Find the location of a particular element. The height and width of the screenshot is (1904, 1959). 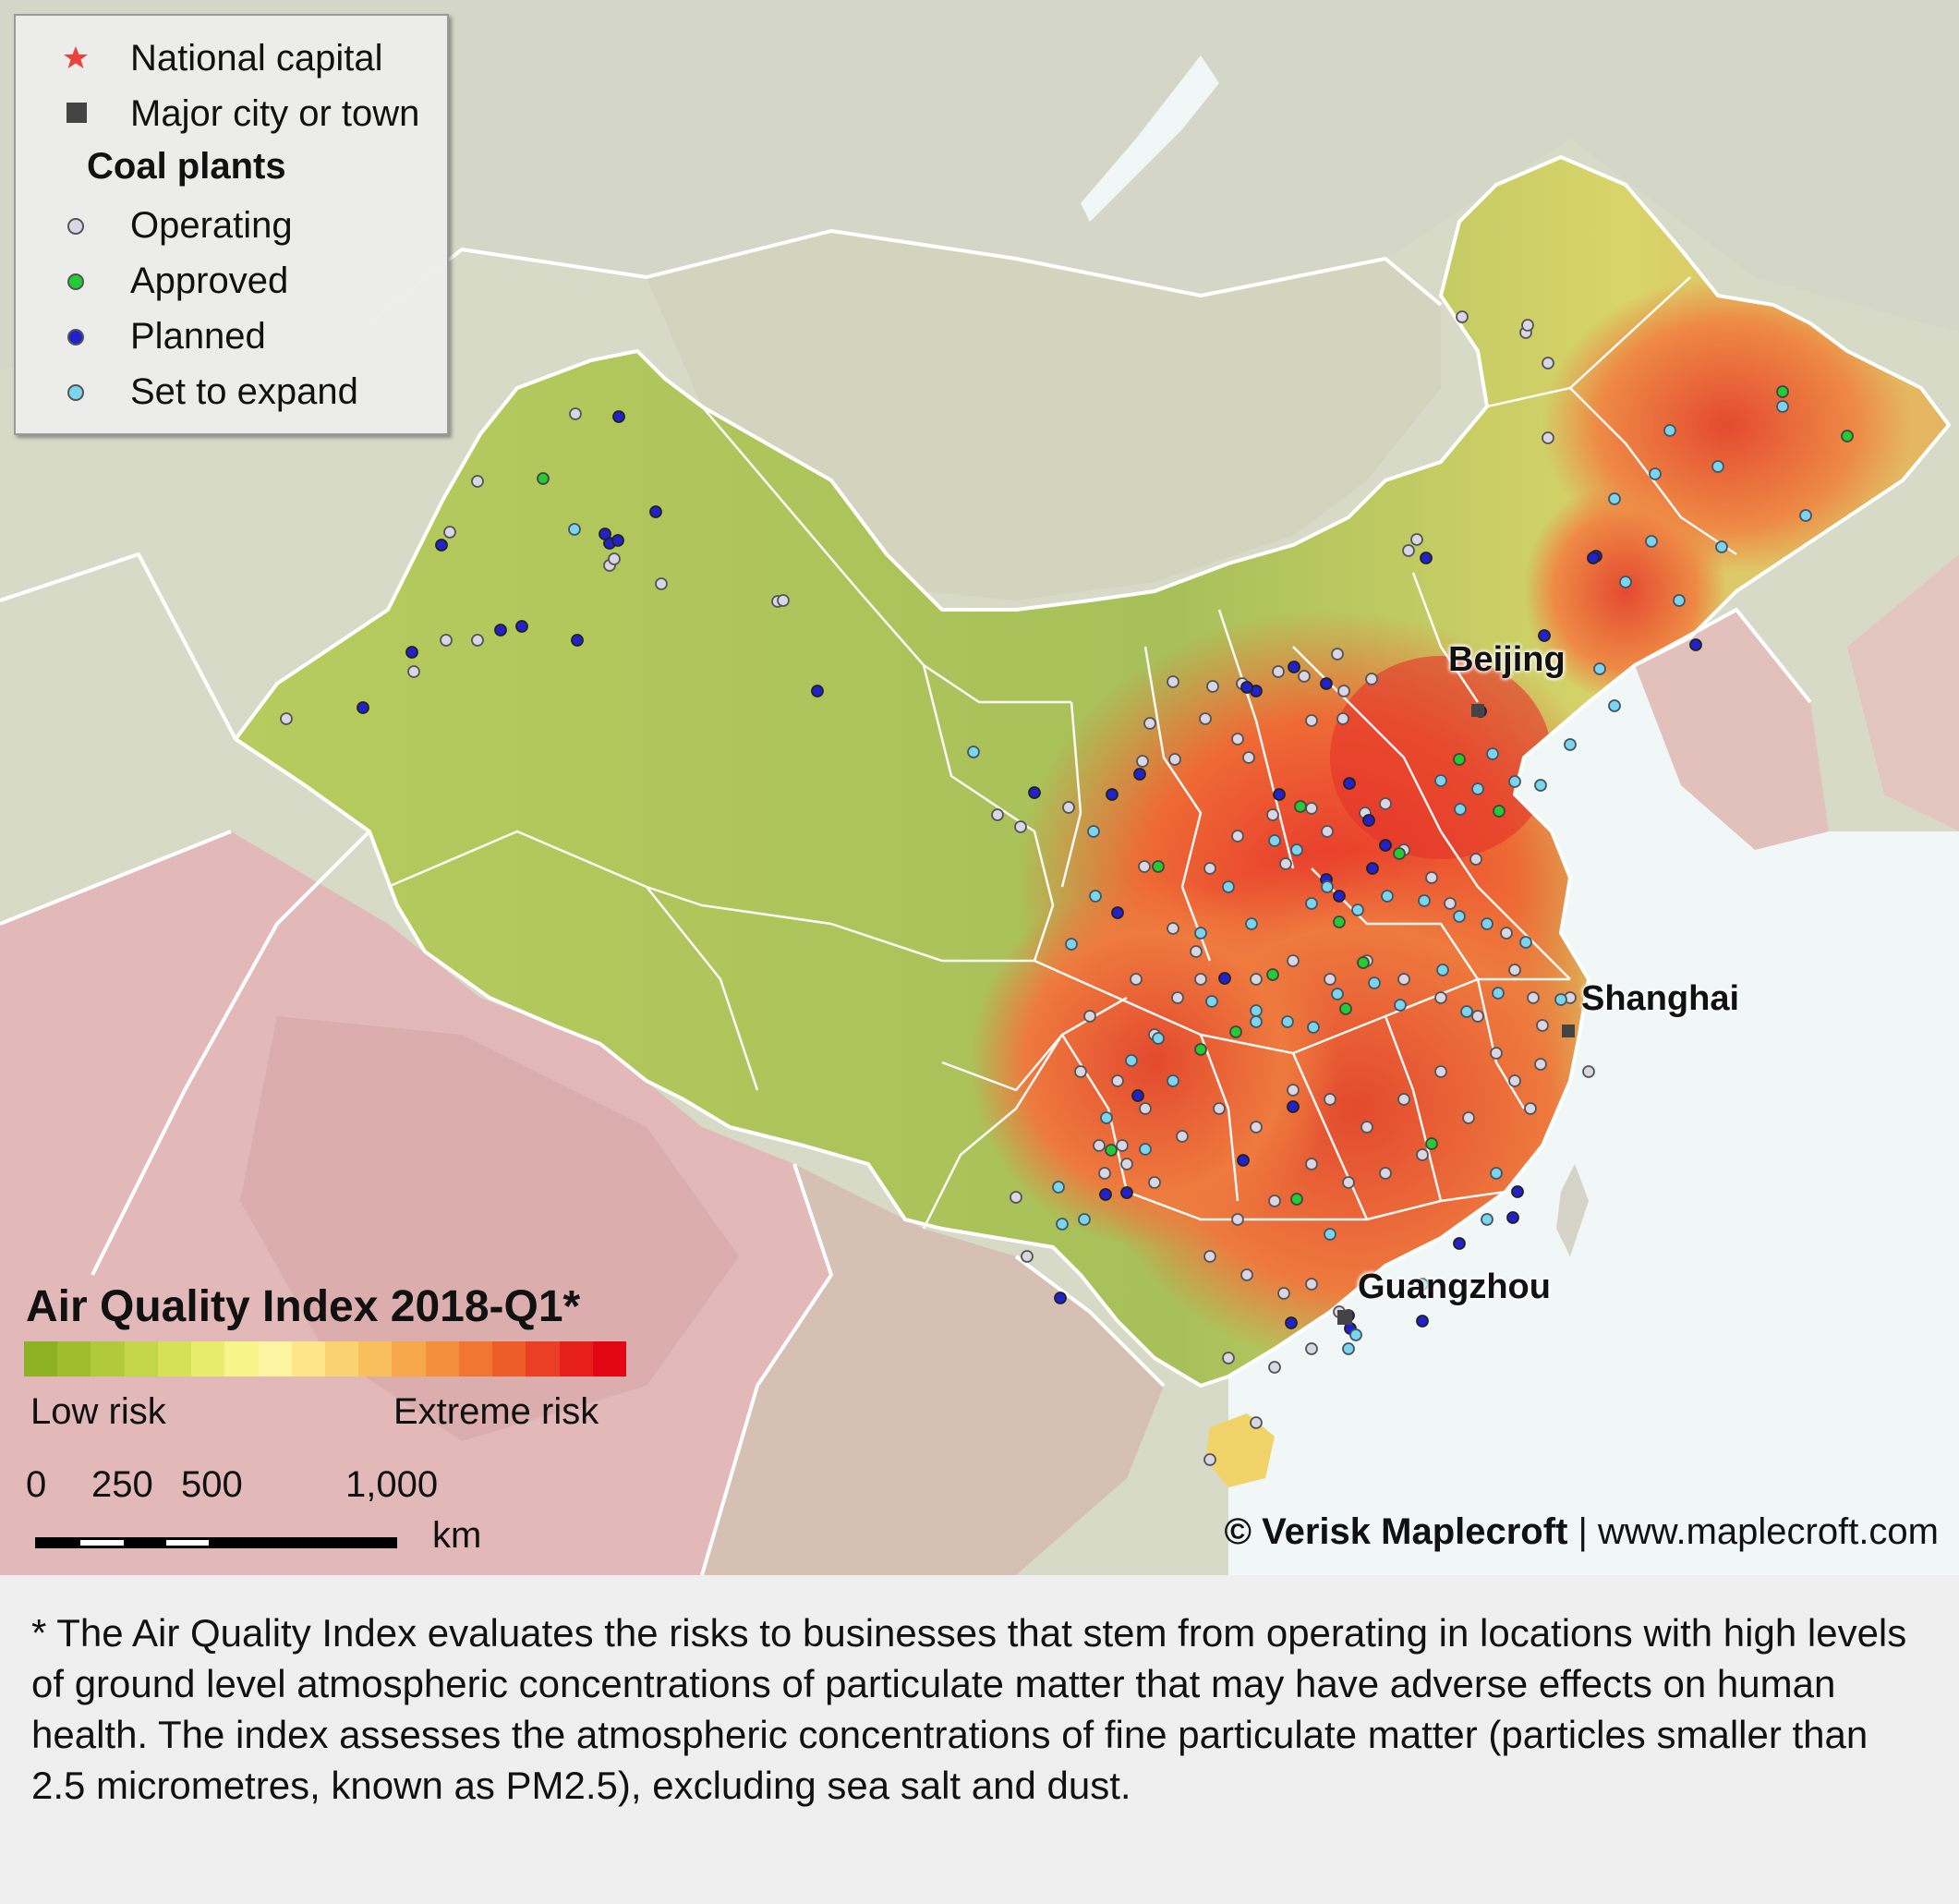

scale-tick: 1,000 is located at coordinates (392, 1484).